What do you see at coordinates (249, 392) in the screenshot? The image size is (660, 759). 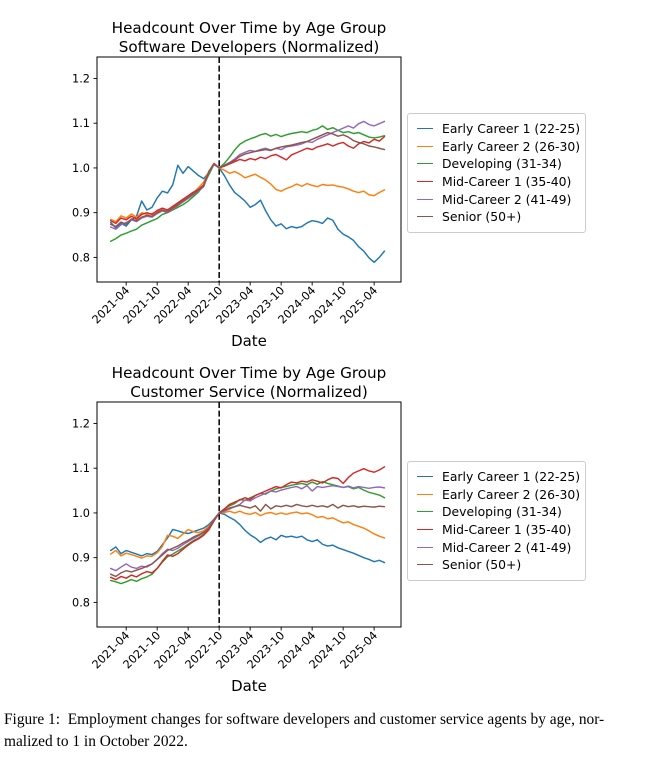 I see `chart-subtitle: Customer Service (Normalized)` at bounding box center [249, 392].